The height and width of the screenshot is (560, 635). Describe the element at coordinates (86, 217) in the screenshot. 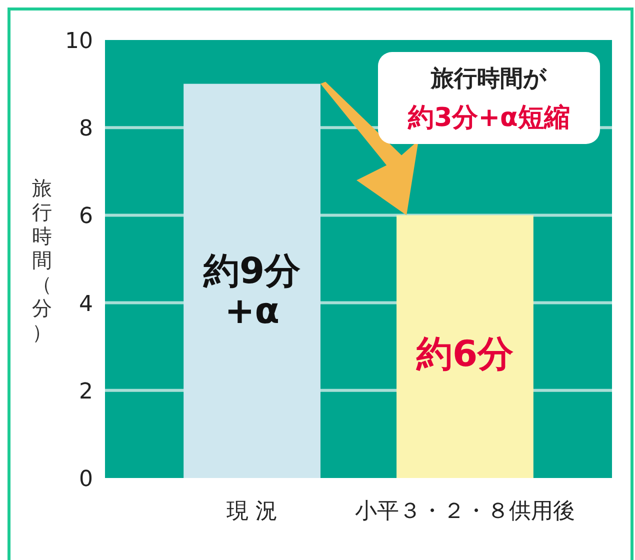

I see `y-tick-label: 6` at that location.